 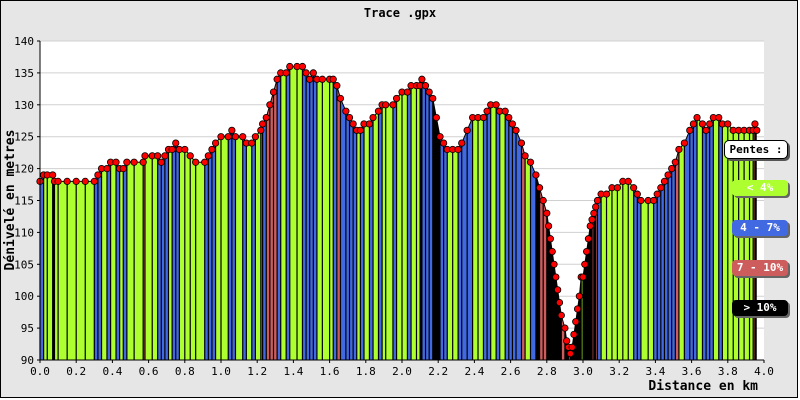 What do you see at coordinates (511, 371) in the screenshot?
I see `x-tick-label: 2.6` at bounding box center [511, 371].